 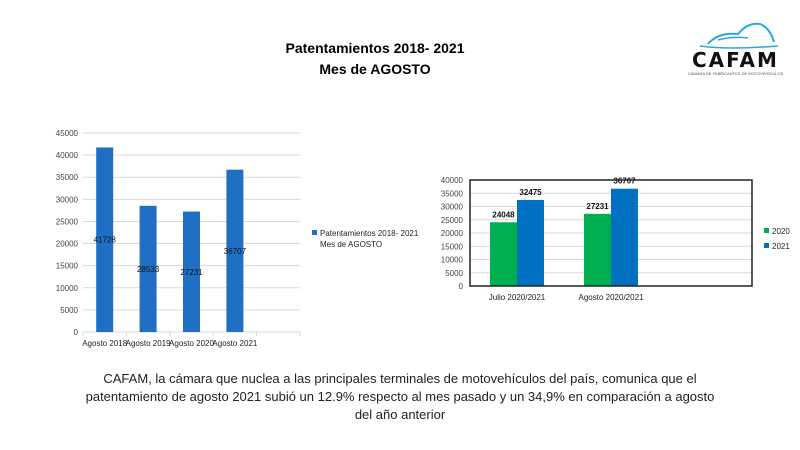 I want to click on data-label: 24048, so click(x=503, y=214).